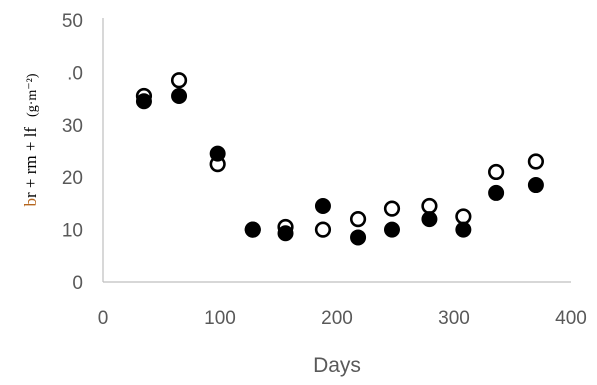  I want to click on y-tick-label: 0, so click(77, 283).